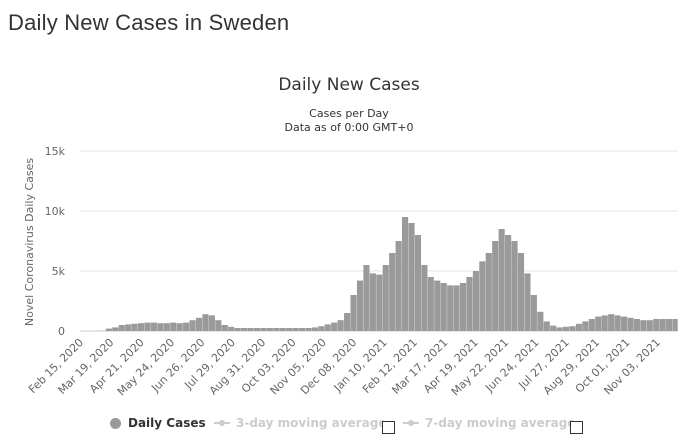  What do you see at coordinates (115, 423) in the screenshot?
I see `daily-cases-marker-icon` at bounding box center [115, 423].